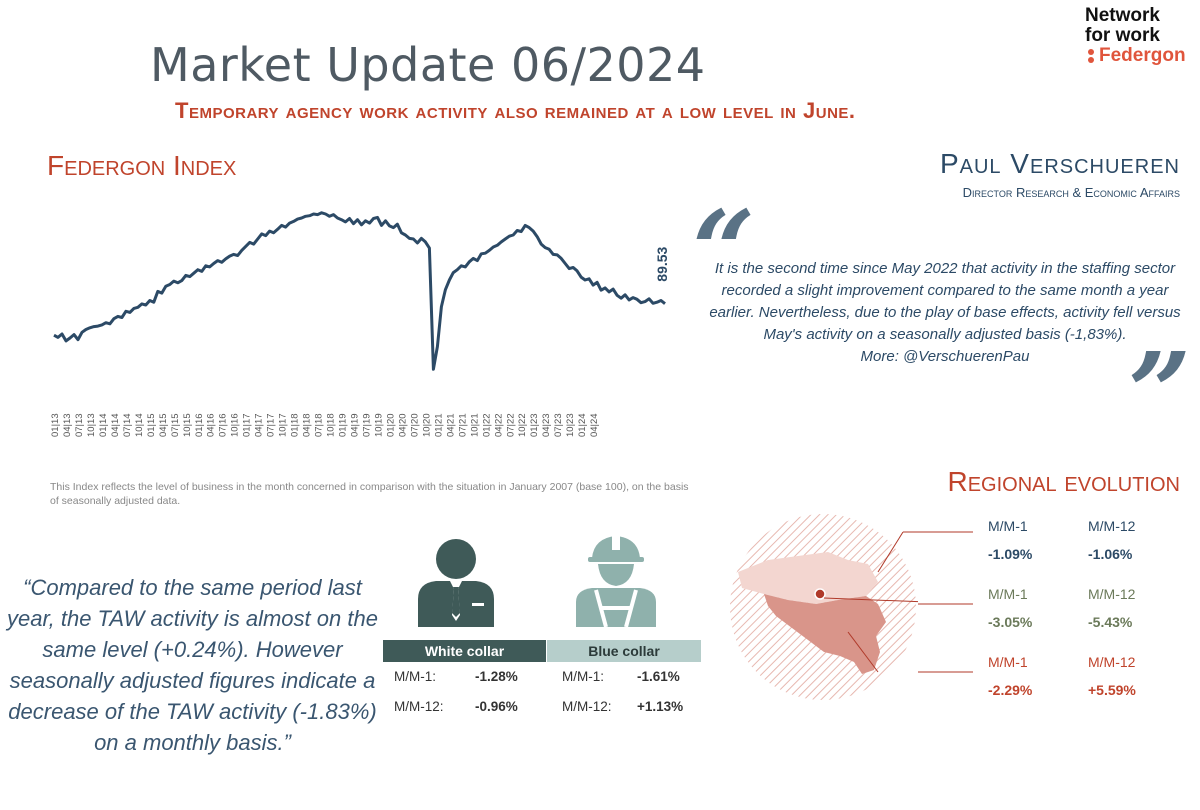  What do you see at coordinates (1059, 163) in the screenshot?
I see `director-name: Paul Verschueren` at bounding box center [1059, 163].